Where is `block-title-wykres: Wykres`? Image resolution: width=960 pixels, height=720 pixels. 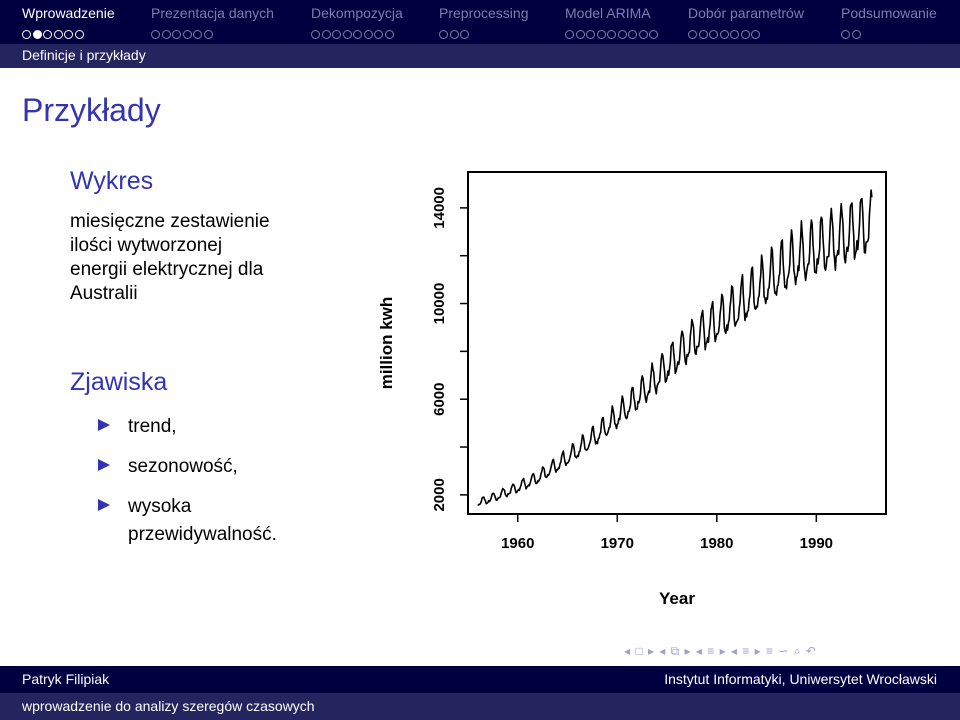
block-title-wykres: Wykres is located at coordinates (112, 181).